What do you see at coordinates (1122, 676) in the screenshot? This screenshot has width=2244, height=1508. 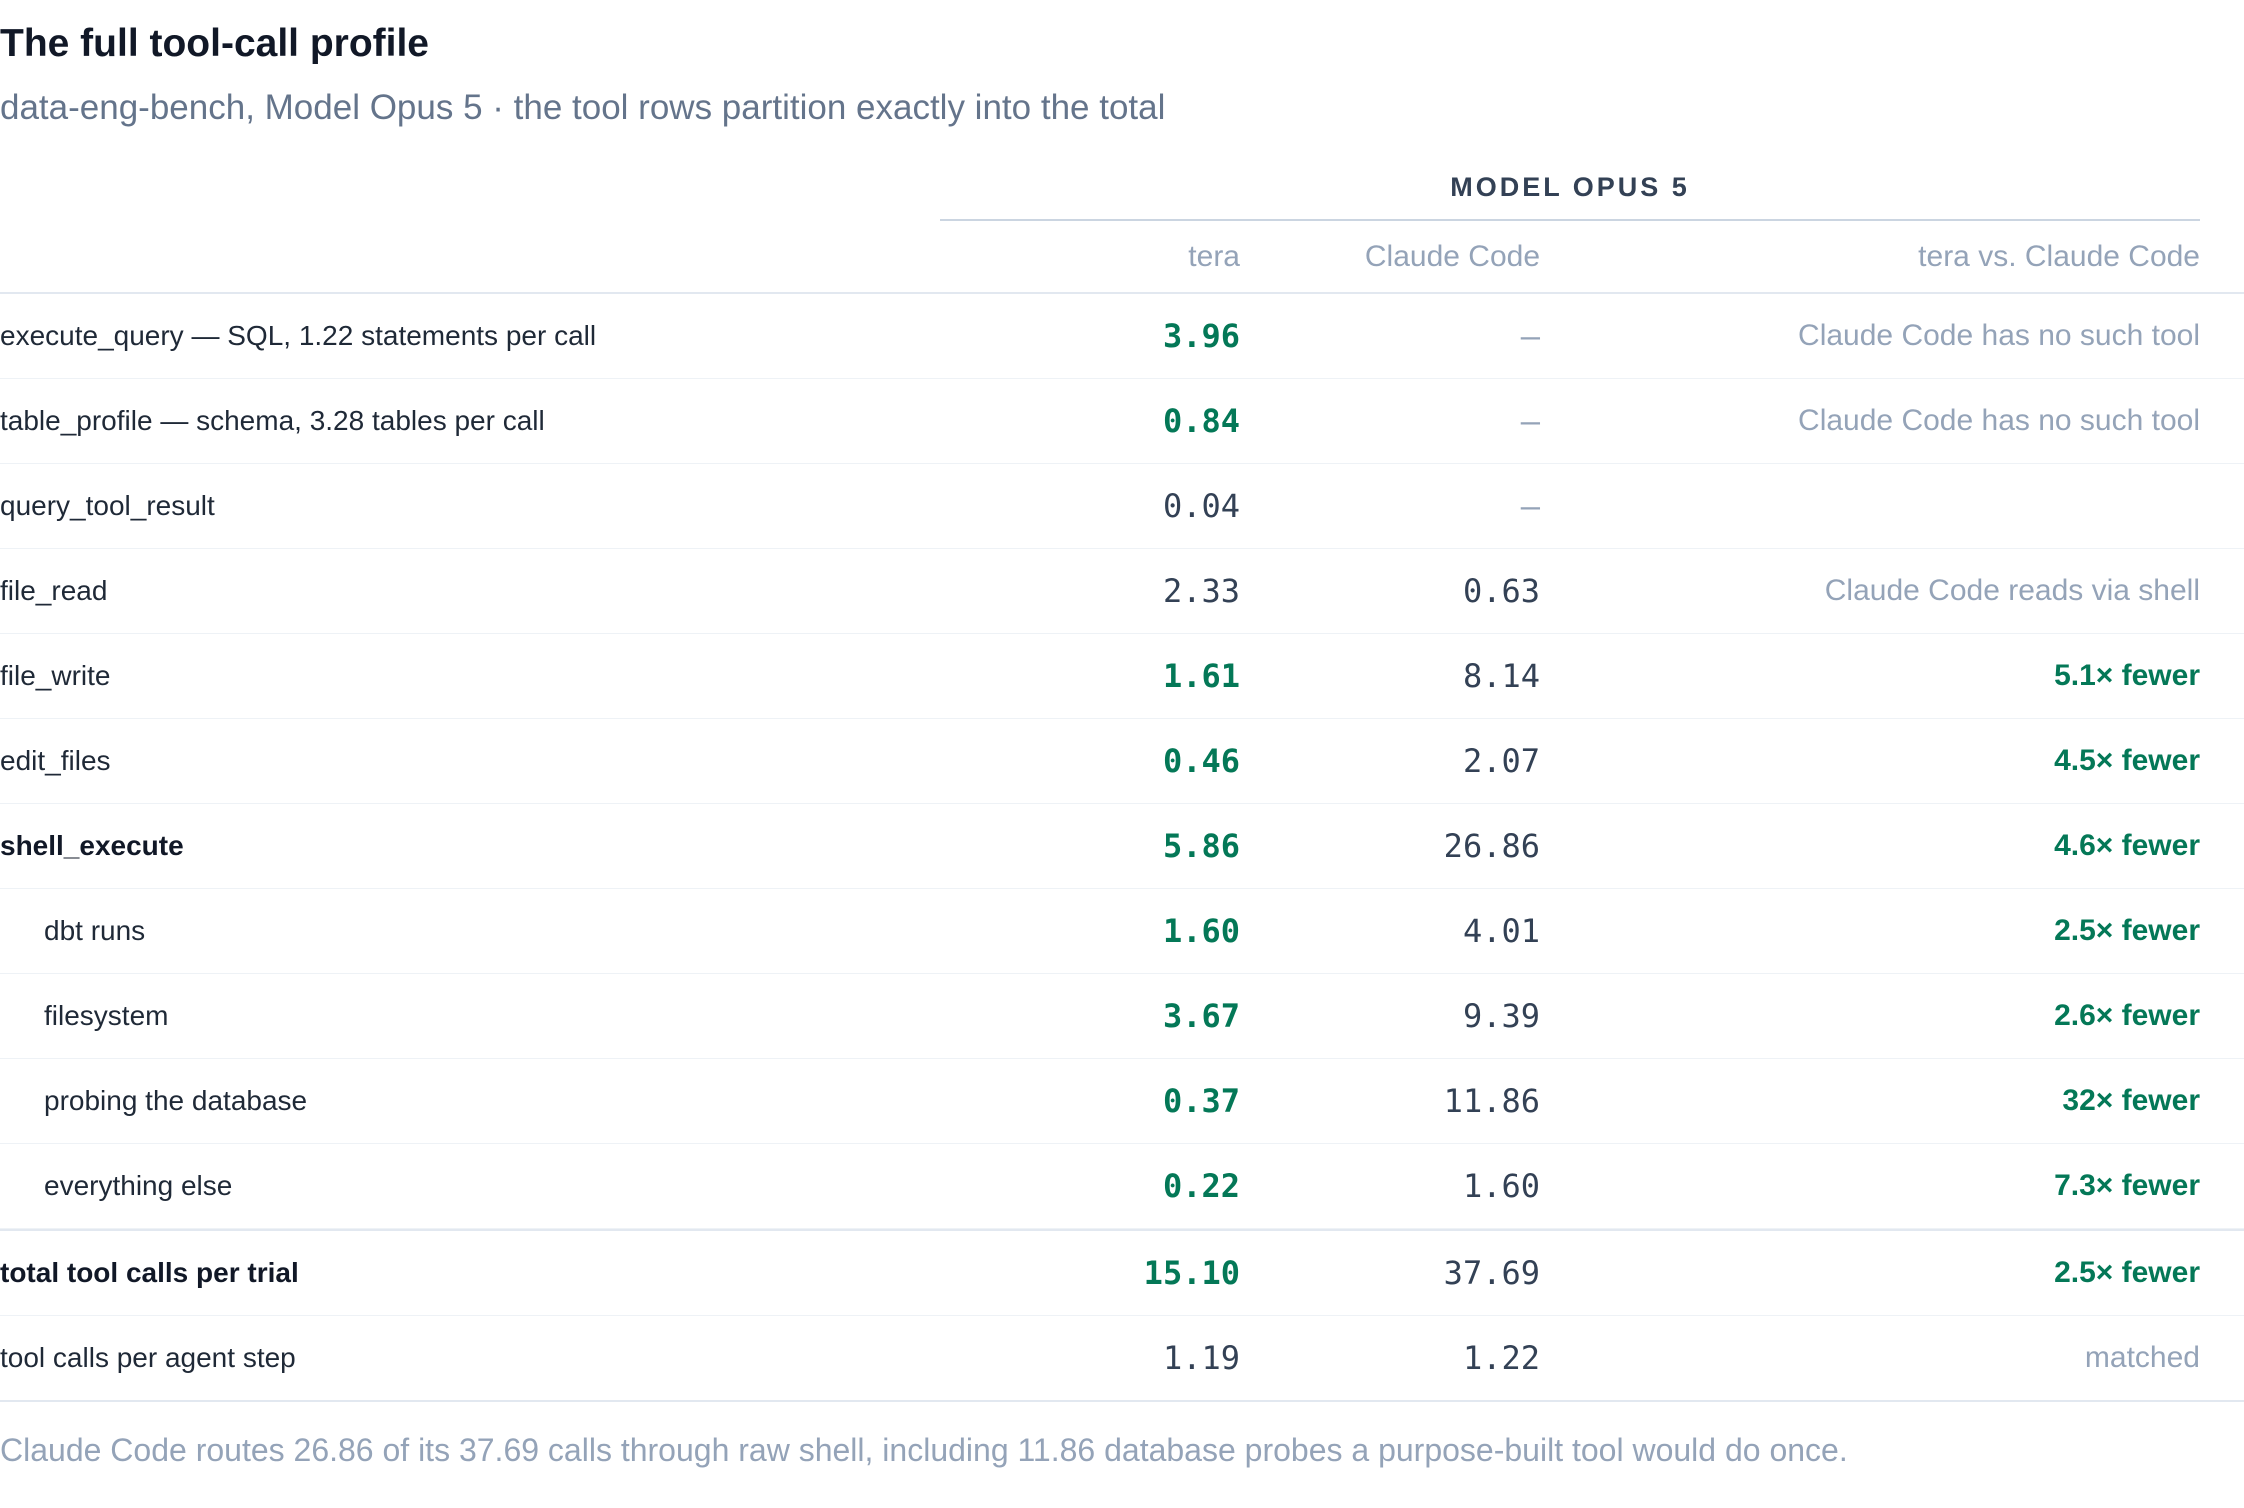 I see `table-row-file-write: file_write 1.61 8.14 5.1× fewer` at bounding box center [1122, 676].